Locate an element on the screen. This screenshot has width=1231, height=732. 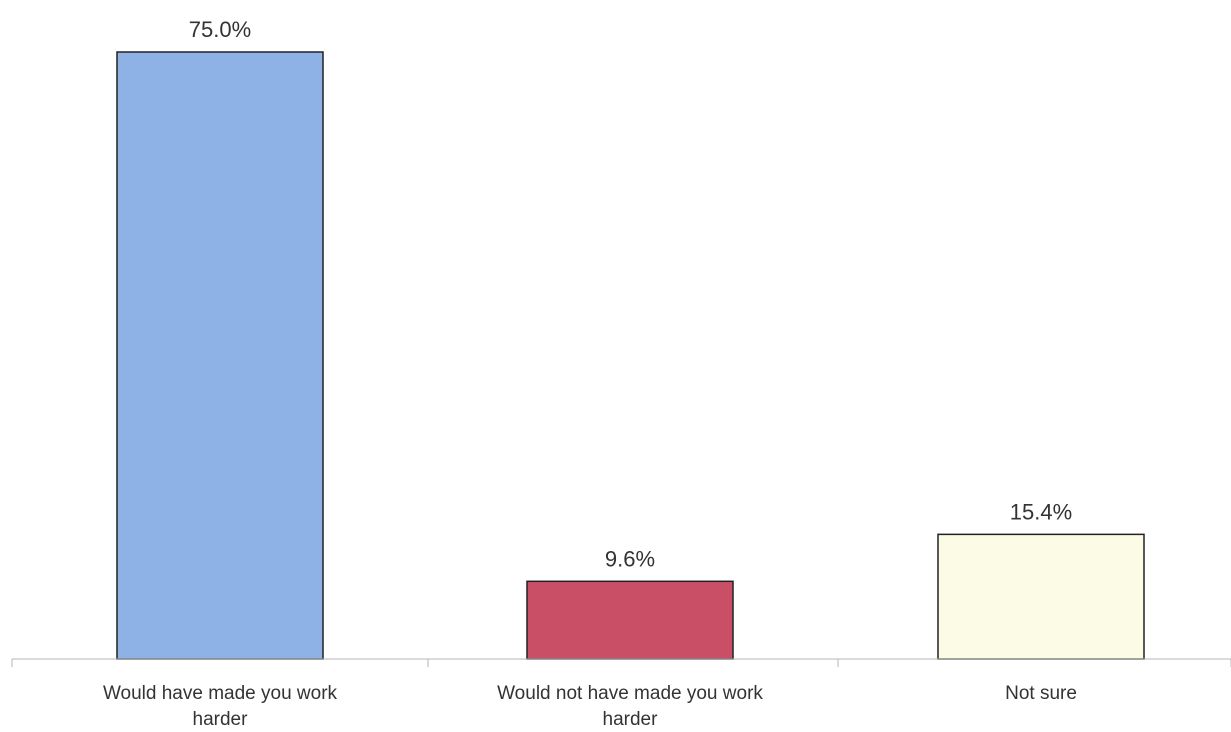
data-label-2: 9.6% is located at coordinates (630, 558).